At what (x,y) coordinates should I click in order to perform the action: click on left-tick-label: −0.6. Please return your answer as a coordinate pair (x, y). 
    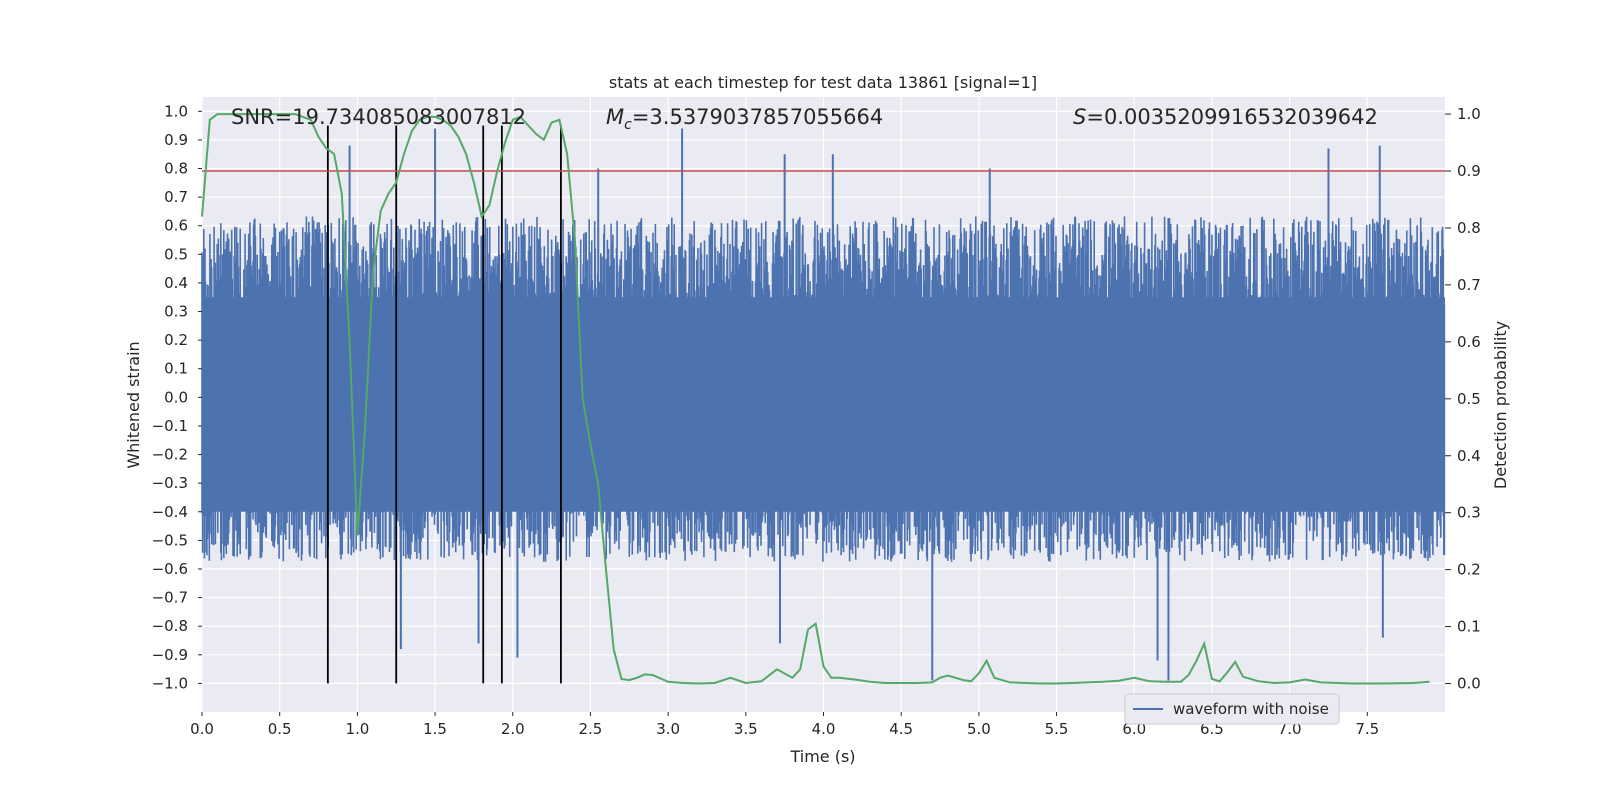
    Looking at the image, I should click on (170, 569).